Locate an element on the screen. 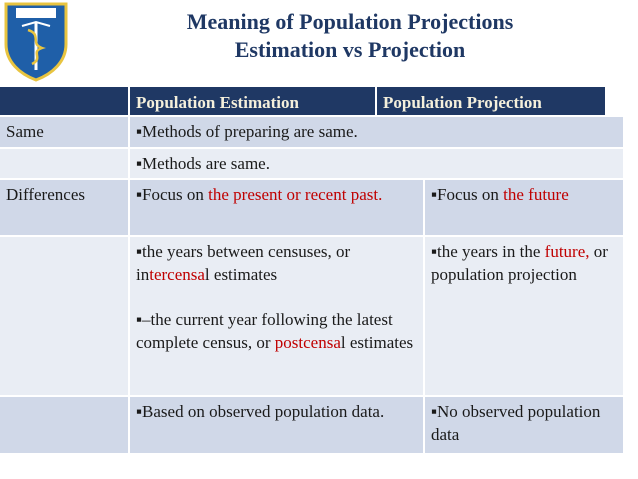 The width and height of the screenshot is (638, 479). text-run: the present or recent past. is located at coordinates (295, 194).